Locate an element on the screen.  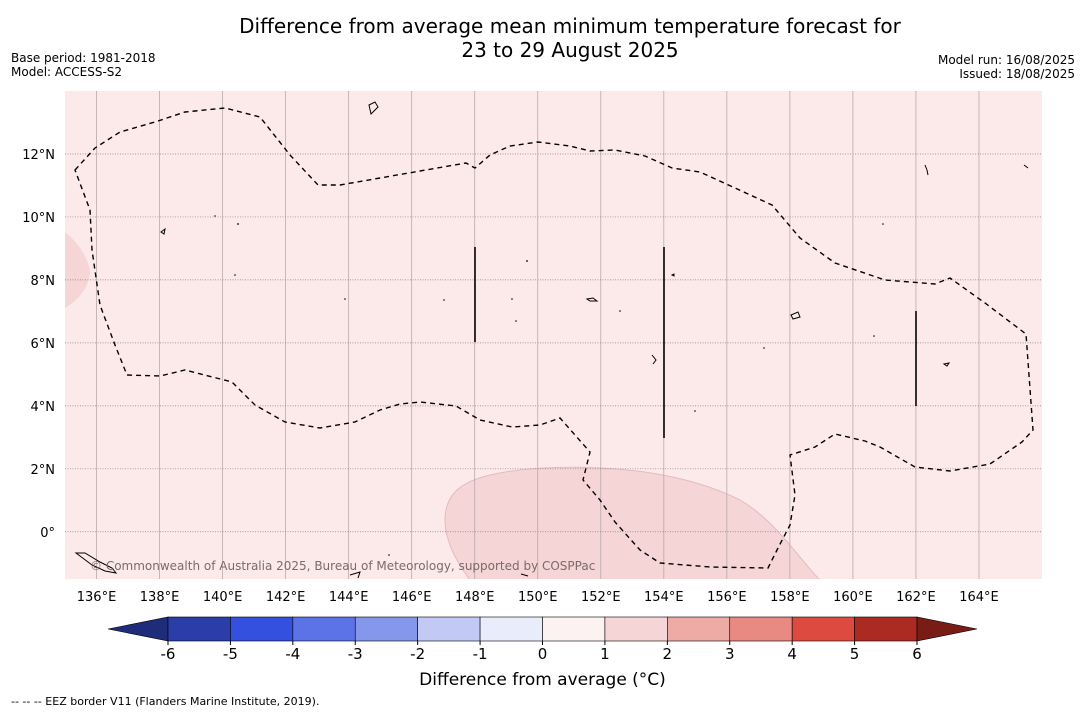
longitude-tick-label: 136°E is located at coordinates (97, 597).